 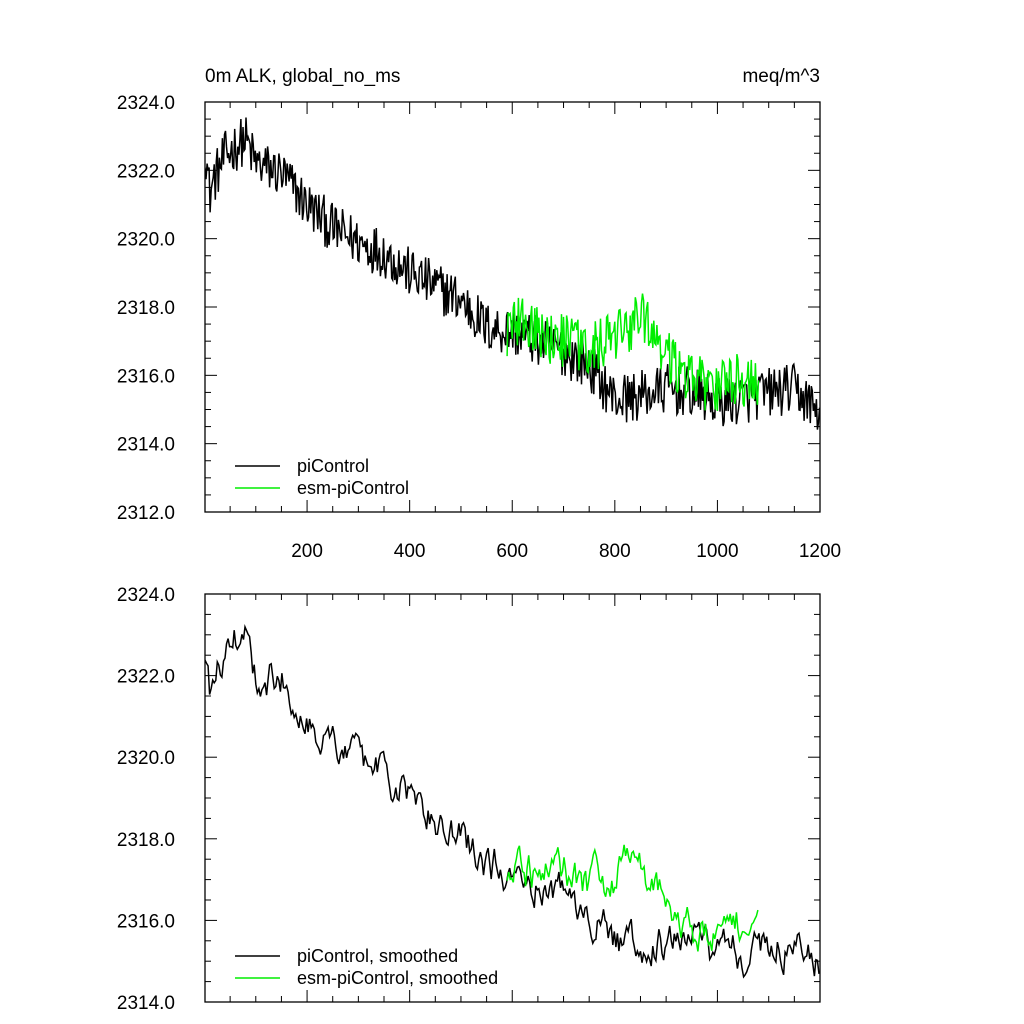 What do you see at coordinates (146, 240) in the screenshot?
I see `top-ytick-label: 2320.0` at bounding box center [146, 240].